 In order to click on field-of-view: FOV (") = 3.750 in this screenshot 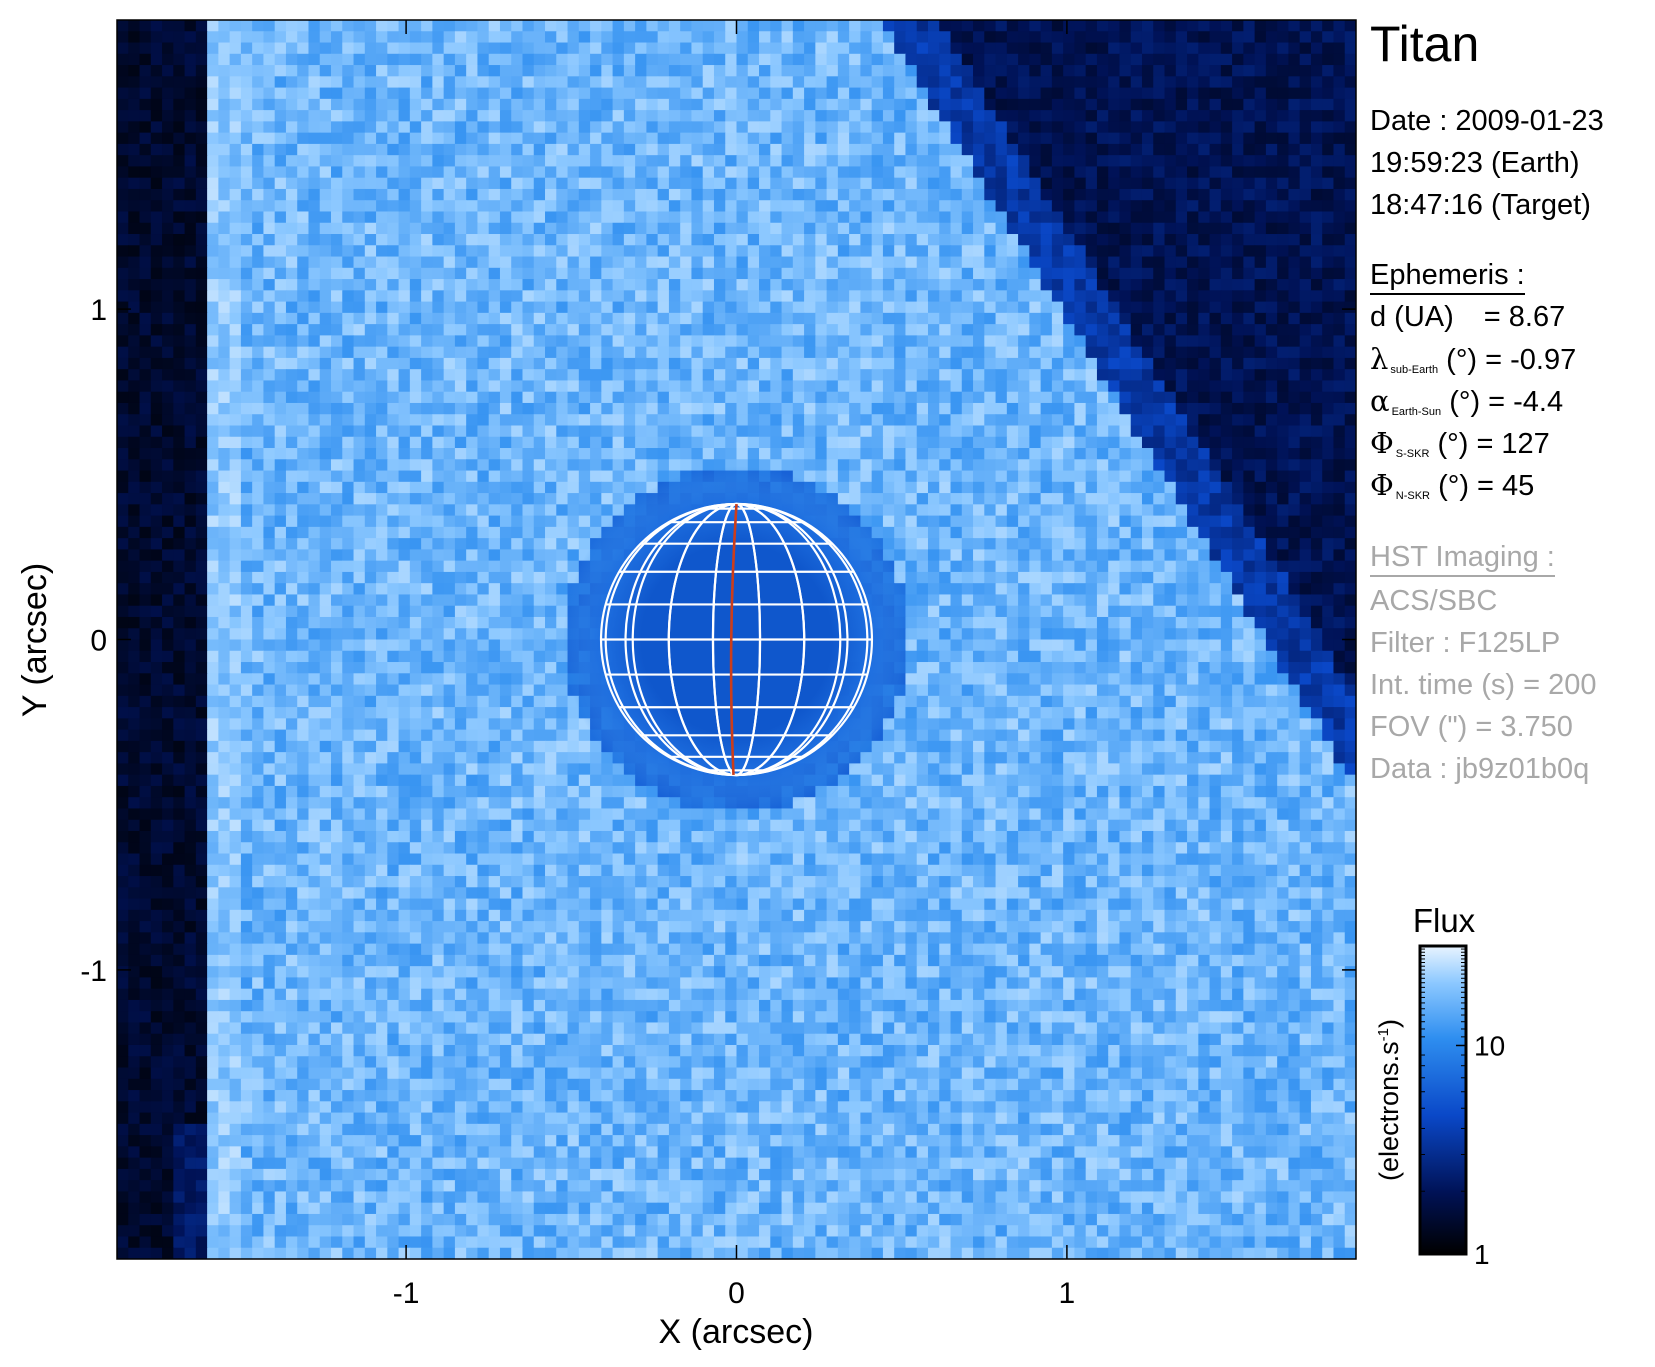, I will do `click(1471, 727)`.